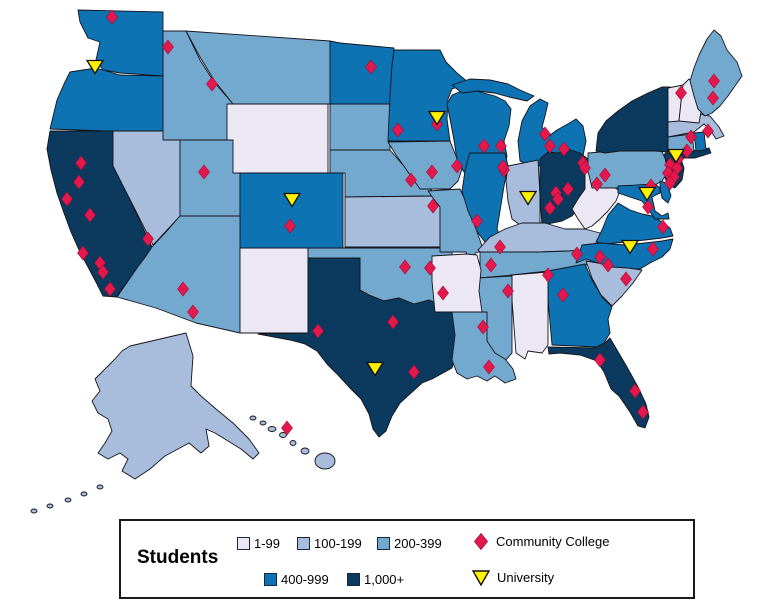  Describe the element at coordinates (493, 90) in the screenshot. I see `state-mi-upper-peninsula` at that location.